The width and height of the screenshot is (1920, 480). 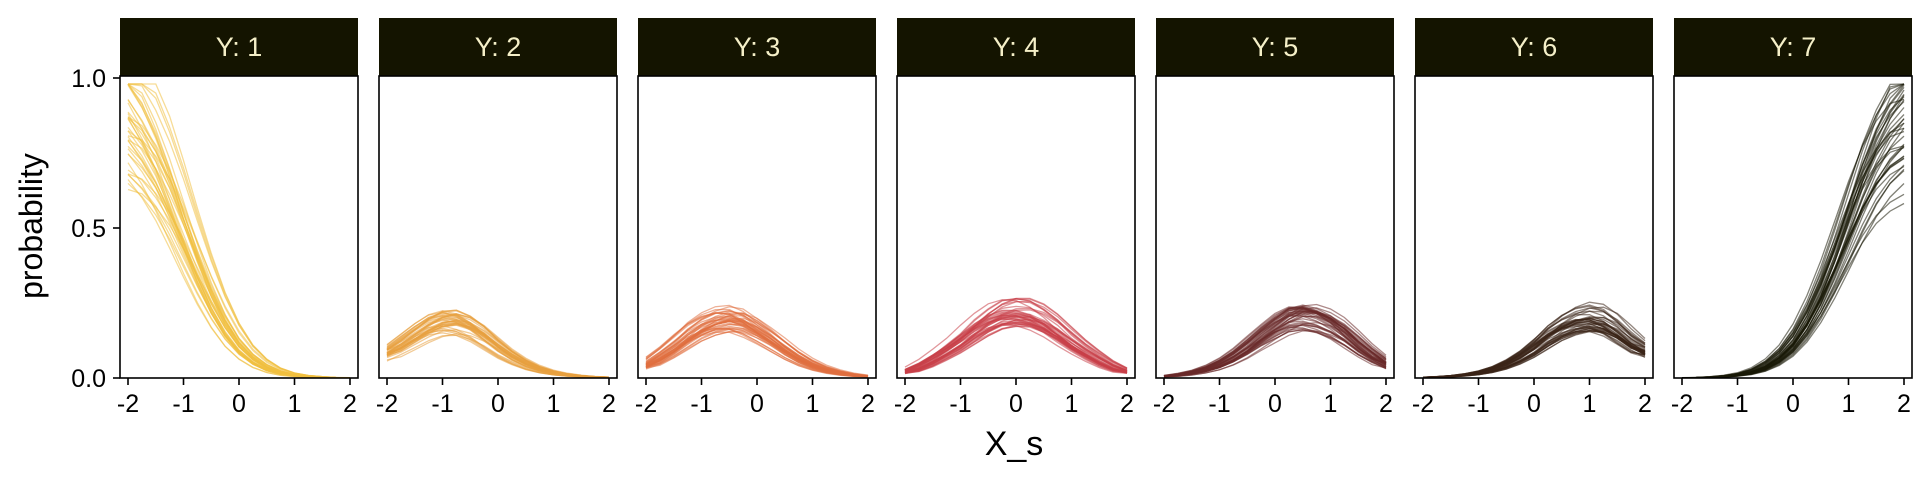 I want to click on facet-strip-label: Y: 7, so click(x=1793, y=47).